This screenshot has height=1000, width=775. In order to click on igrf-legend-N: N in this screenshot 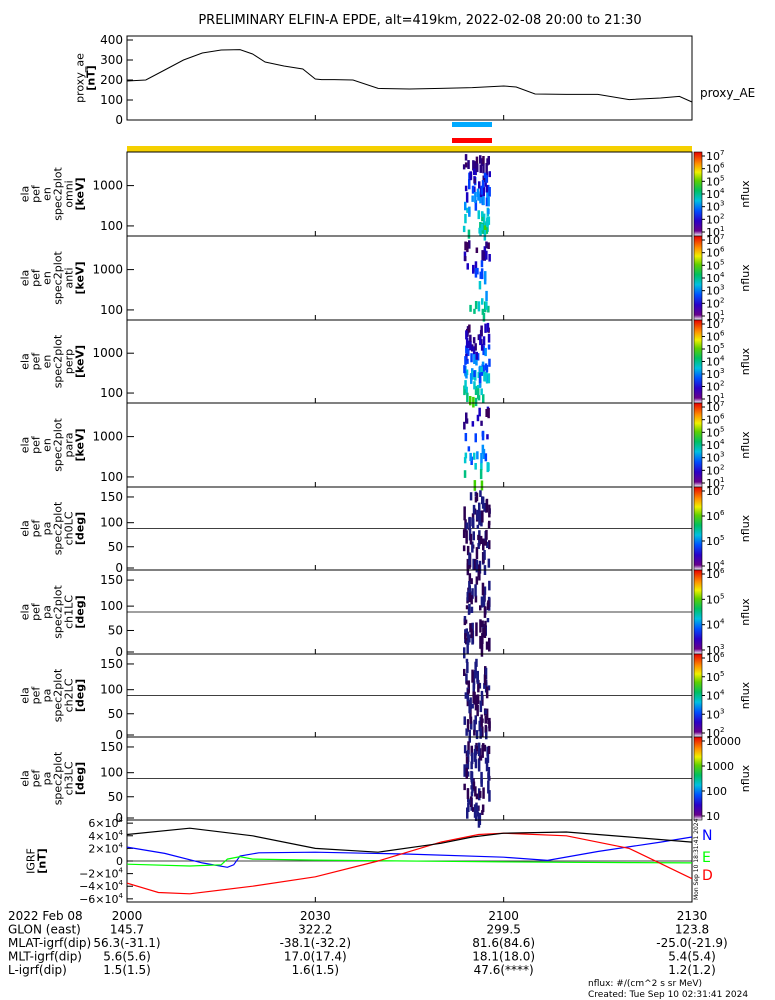, I will do `click(707, 836)`.